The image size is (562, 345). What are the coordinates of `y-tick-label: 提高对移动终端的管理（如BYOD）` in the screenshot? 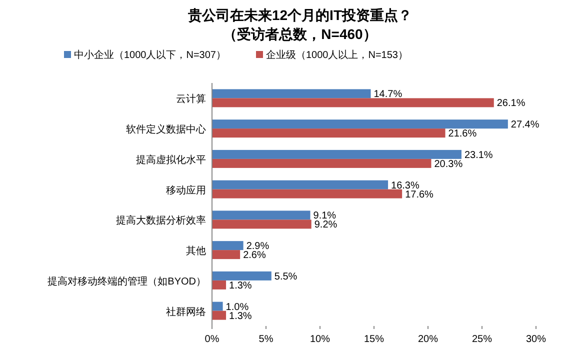 It's located at (127, 281).